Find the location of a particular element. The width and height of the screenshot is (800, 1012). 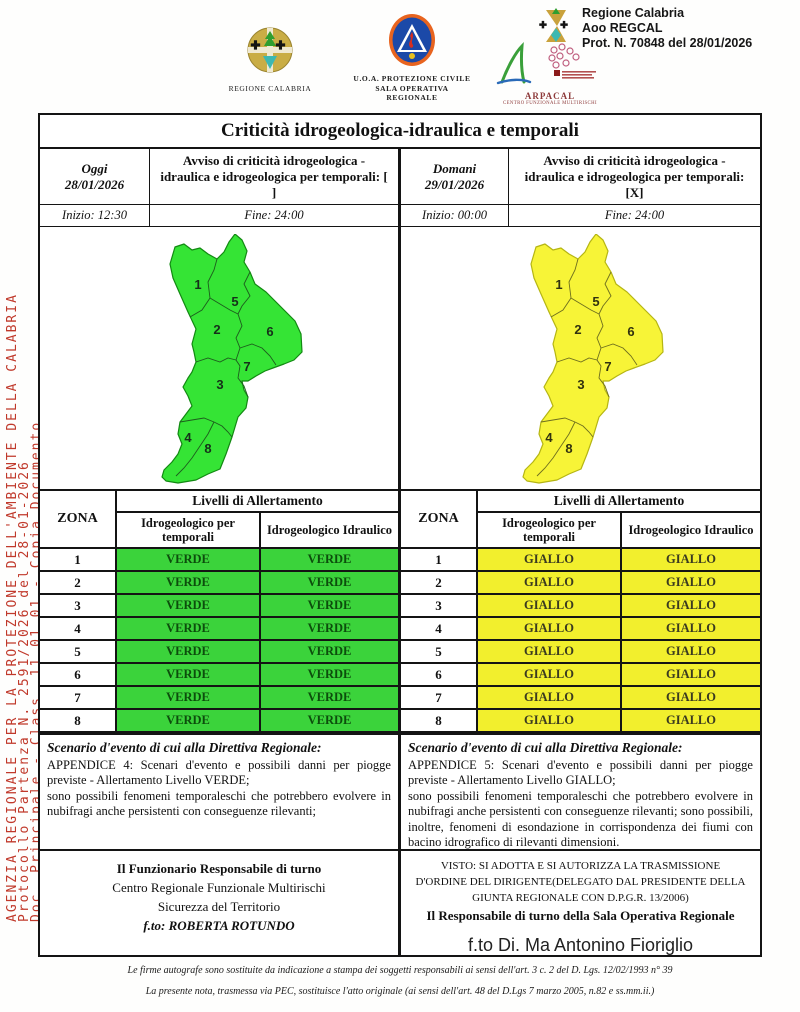

funzionario-org-2: Sicurezza del Territorio is located at coordinates (219, 906).